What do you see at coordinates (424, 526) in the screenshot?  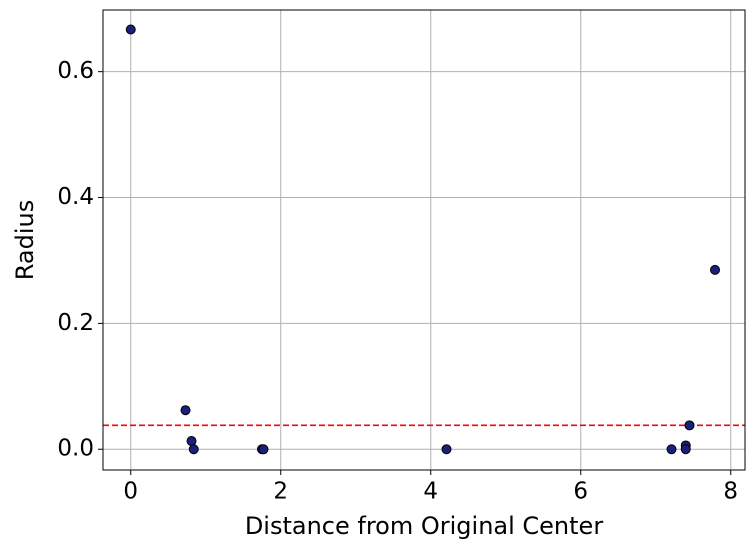 I see `x-axis-label: Distance from Original Center` at bounding box center [424, 526].